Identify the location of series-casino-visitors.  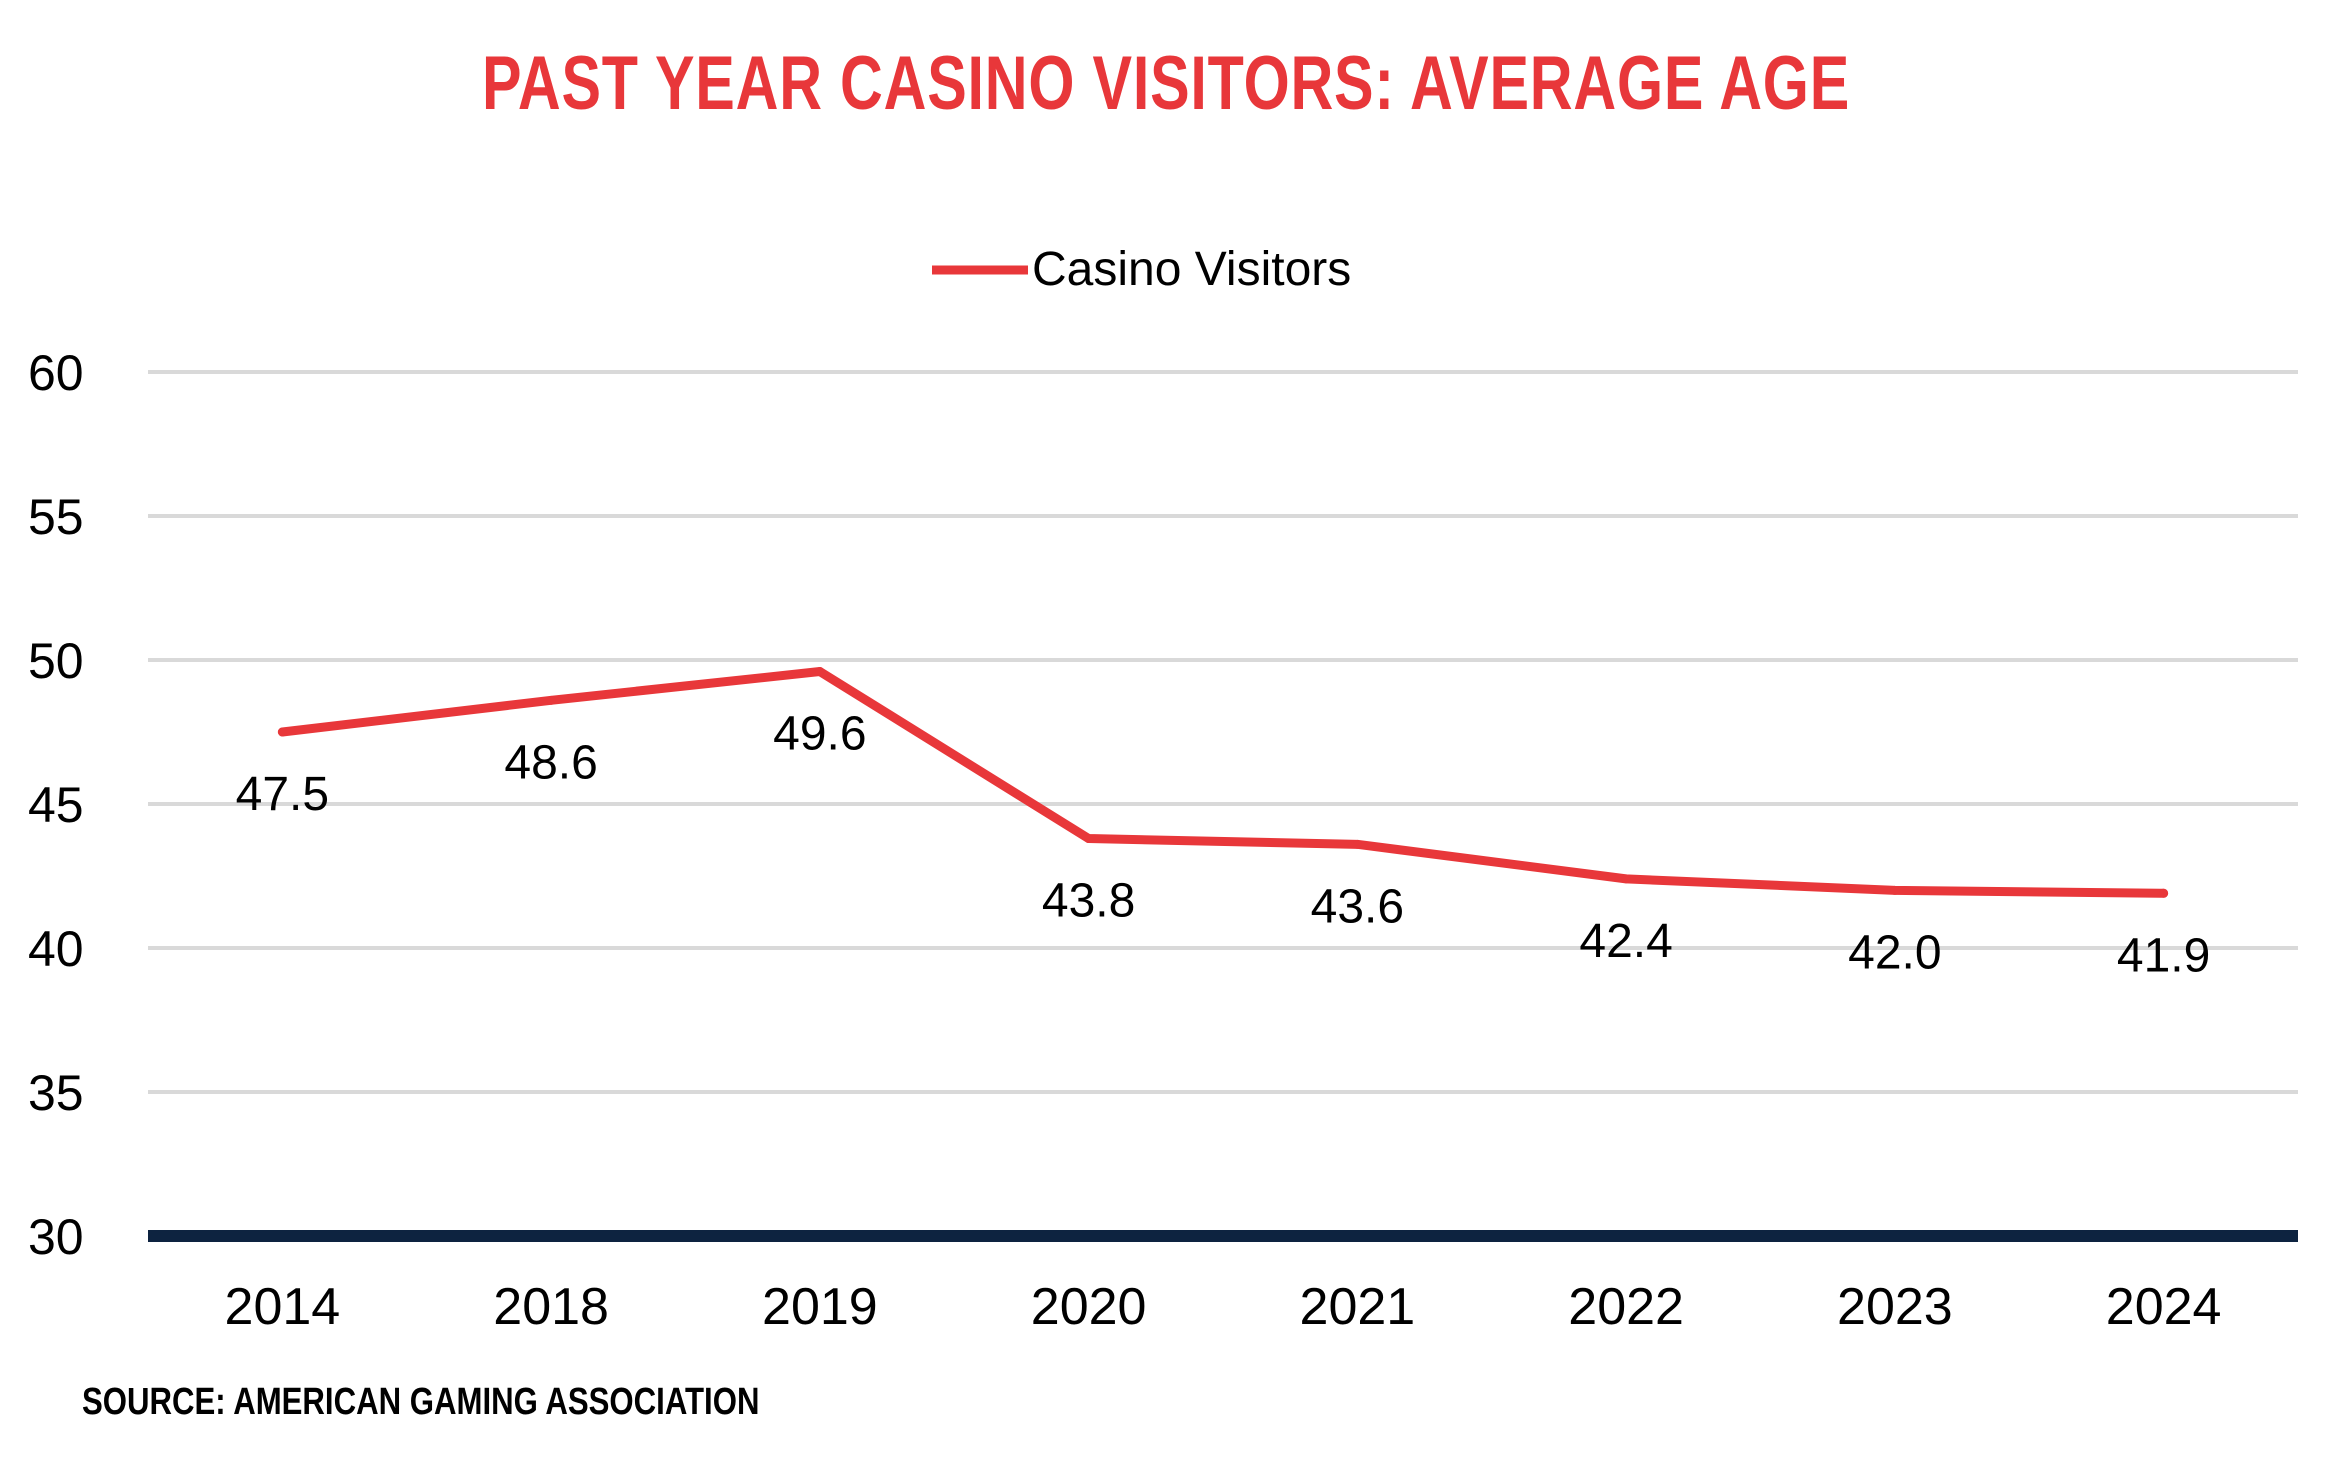
(1223, 782).